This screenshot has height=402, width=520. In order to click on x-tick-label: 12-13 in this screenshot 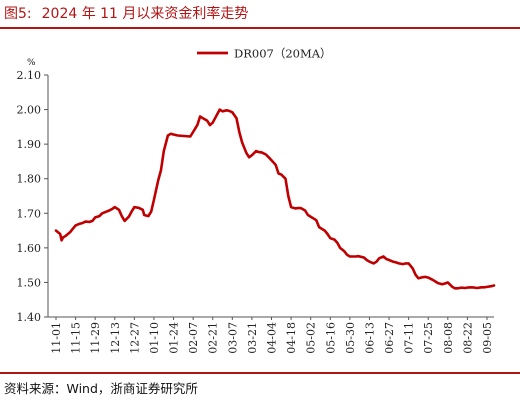, I will do `click(115, 338)`.